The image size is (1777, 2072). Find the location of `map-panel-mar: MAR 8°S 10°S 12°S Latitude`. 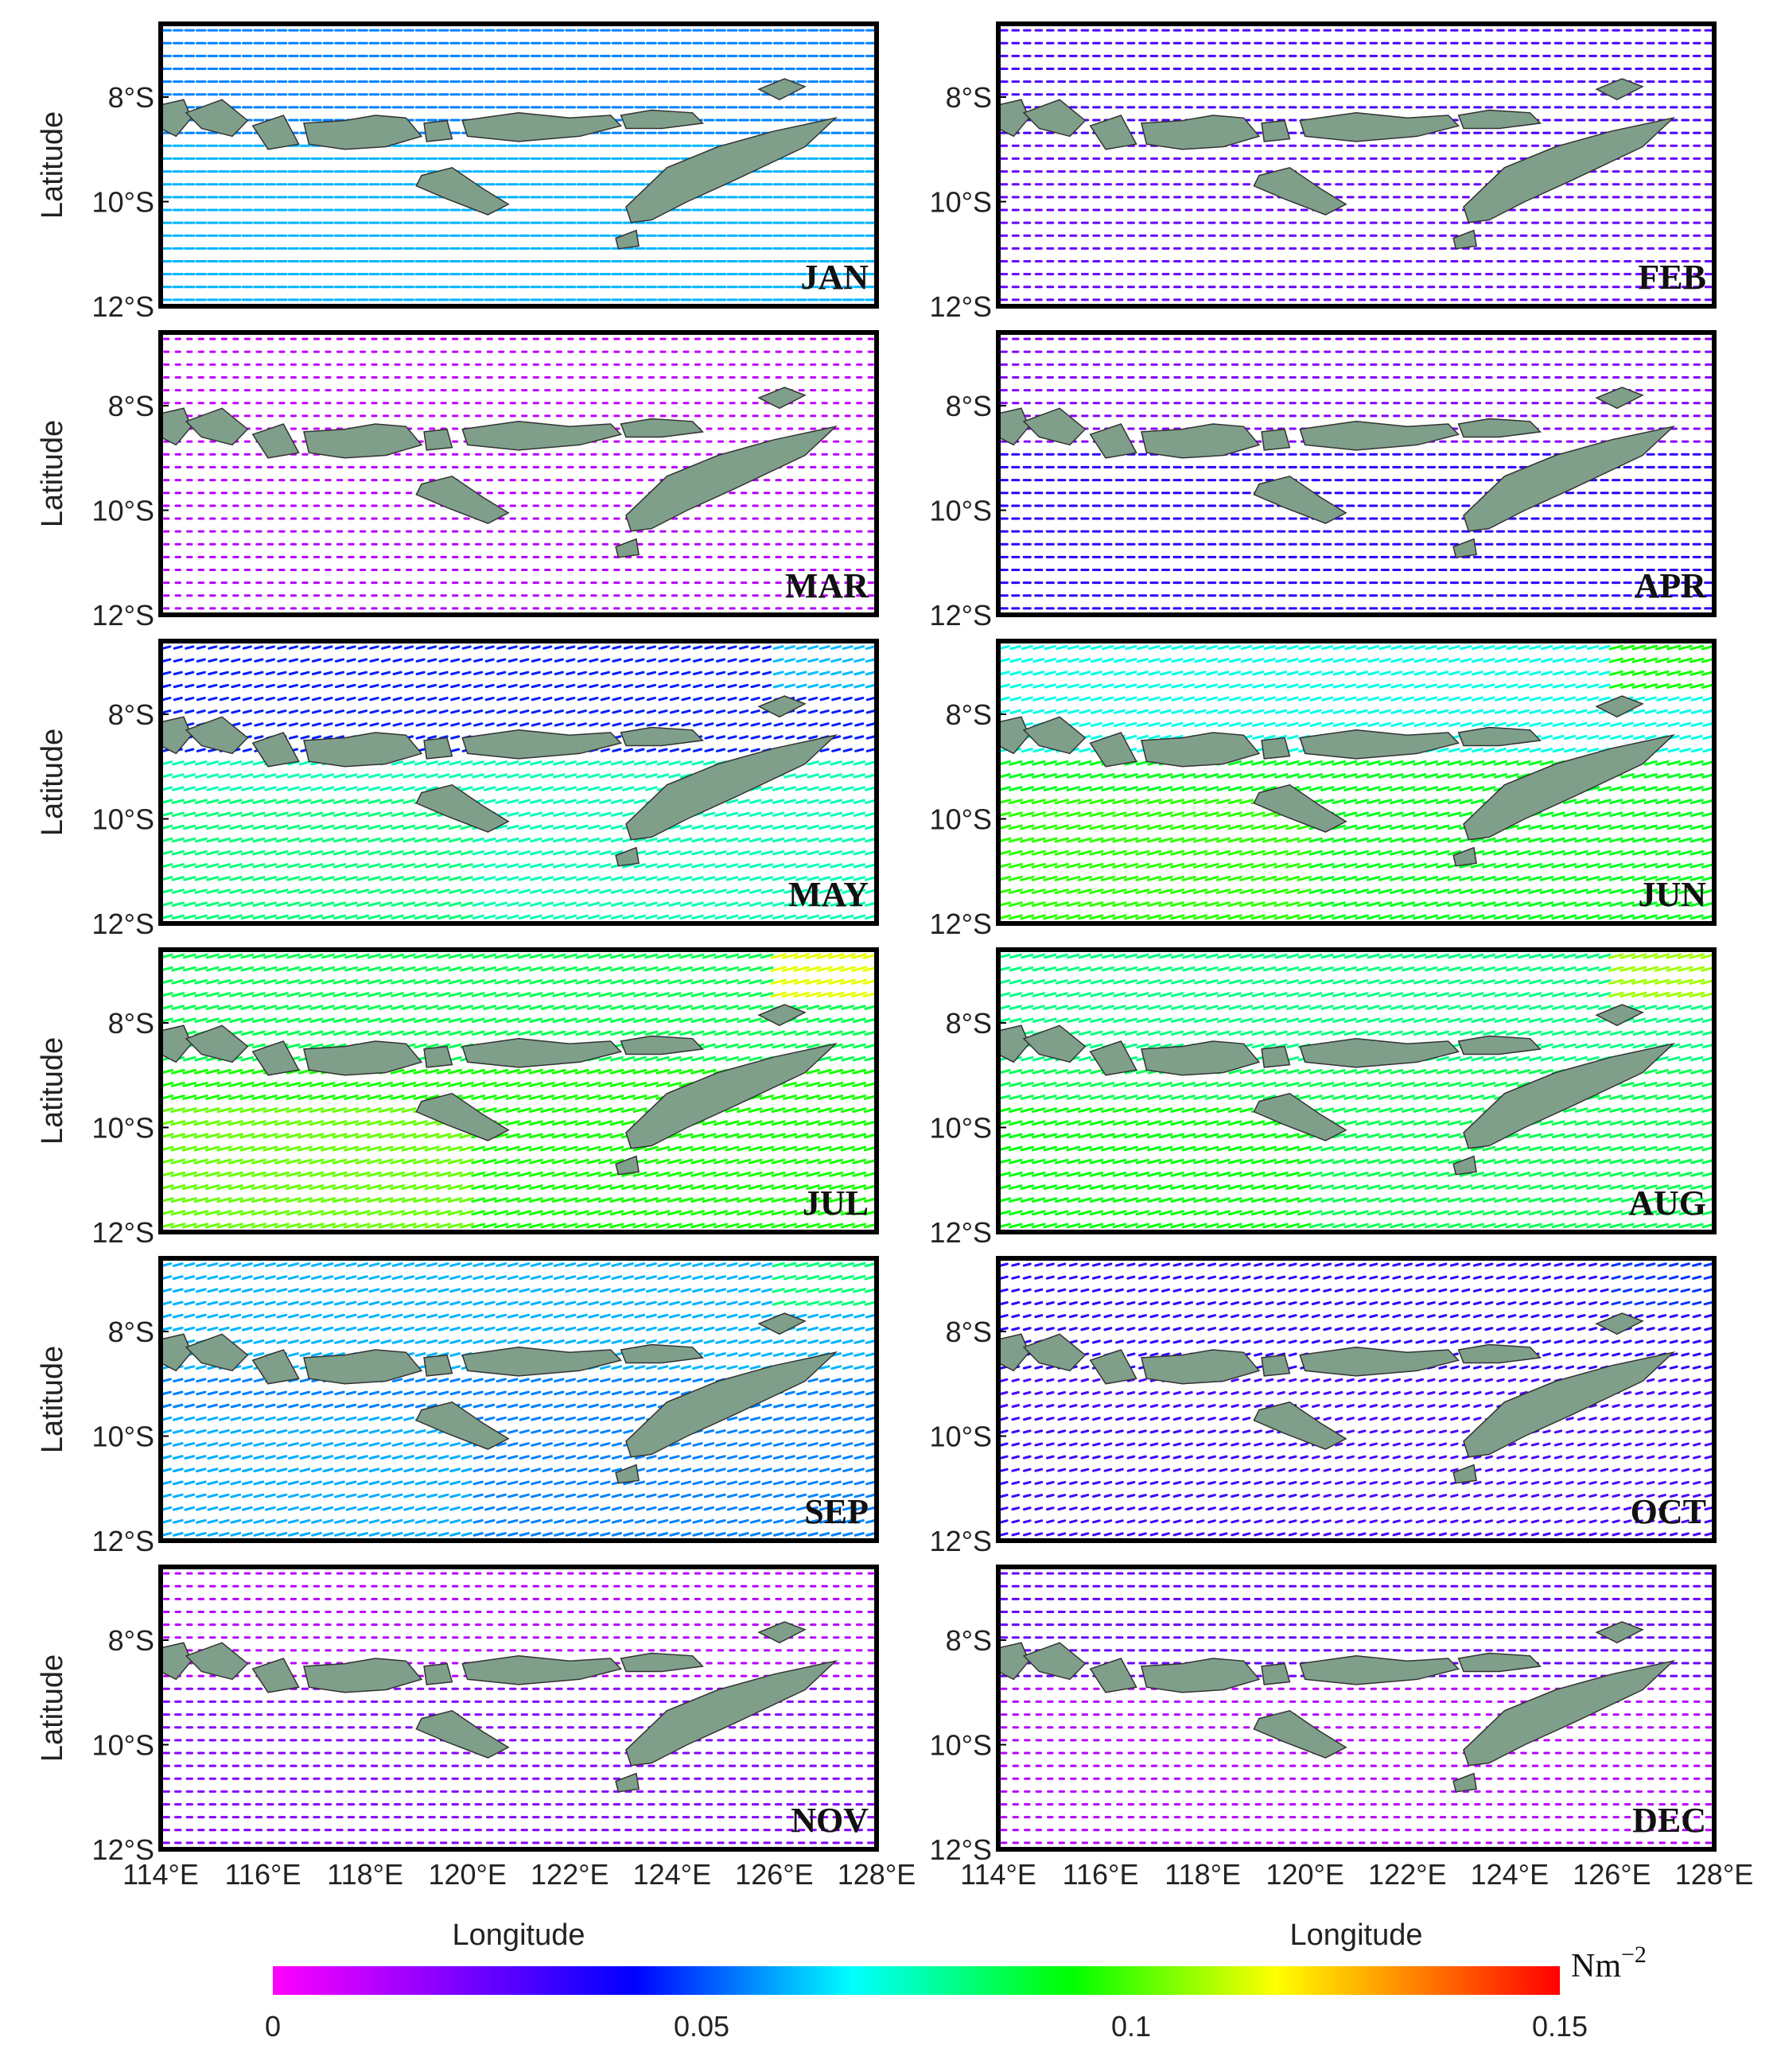

map-panel-mar: MAR 8°S 10°S 12°S Latitude is located at coordinates (457, 481).